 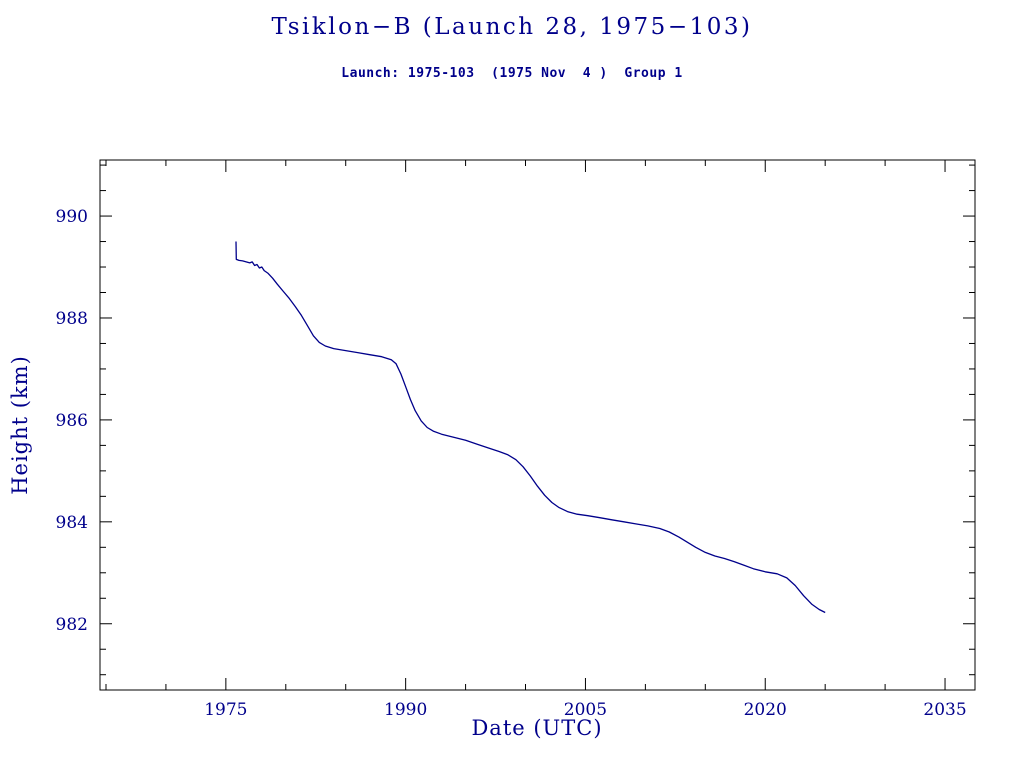 I want to click on page-subtitle: Launch: 1975-103 (1975 Nov 4 ) Group 1, so click(x=512, y=73).